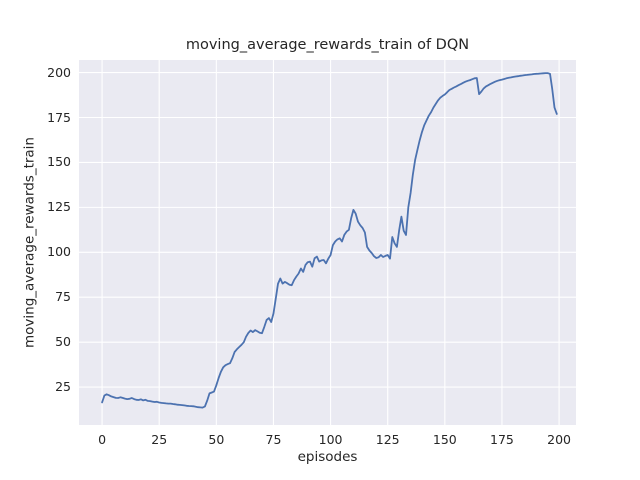  Describe the element at coordinates (59, 207) in the screenshot. I see `y-tick-label: 125` at that location.